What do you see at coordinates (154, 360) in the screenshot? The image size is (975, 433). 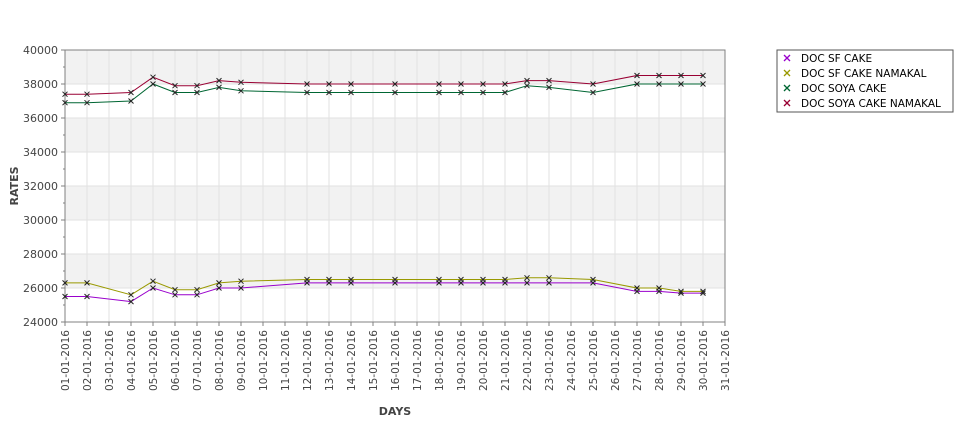 I see `x-tick-label: 05-01-2016` at bounding box center [154, 360].